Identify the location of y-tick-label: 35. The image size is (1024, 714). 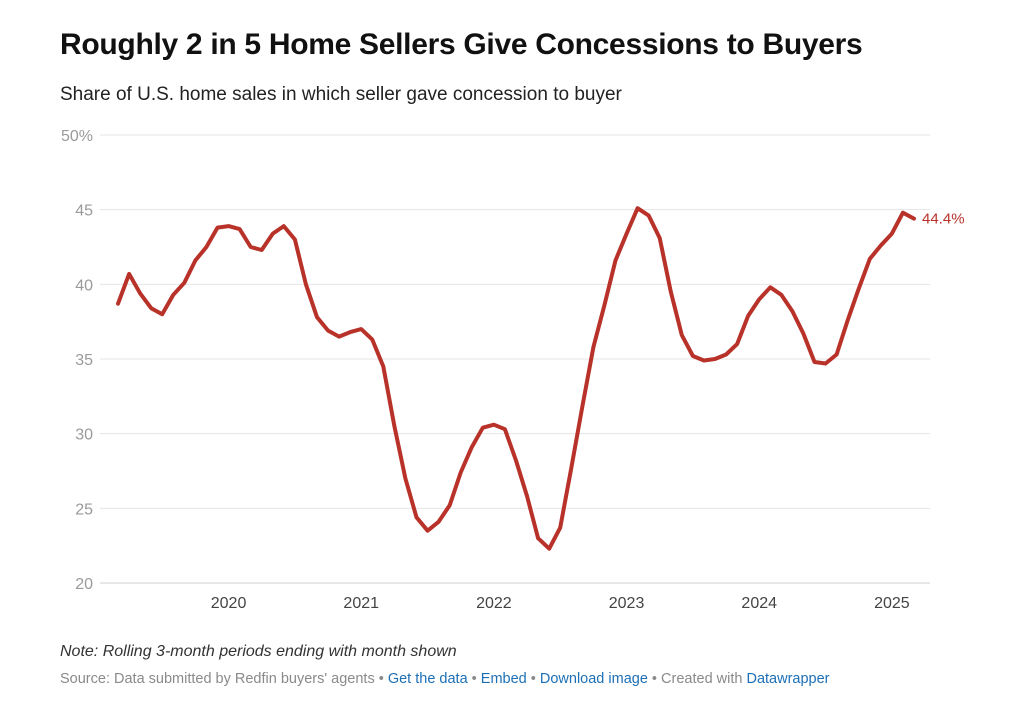
(84, 360).